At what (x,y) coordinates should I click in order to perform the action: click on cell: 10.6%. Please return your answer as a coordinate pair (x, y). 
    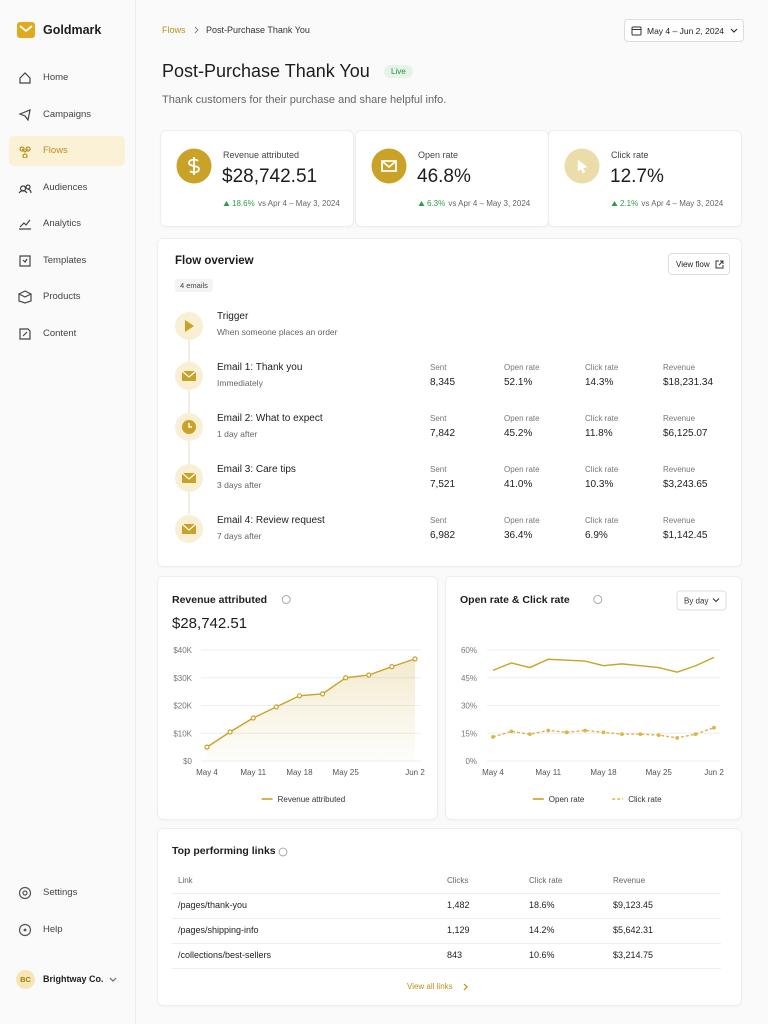
    Looking at the image, I should click on (542, 955).